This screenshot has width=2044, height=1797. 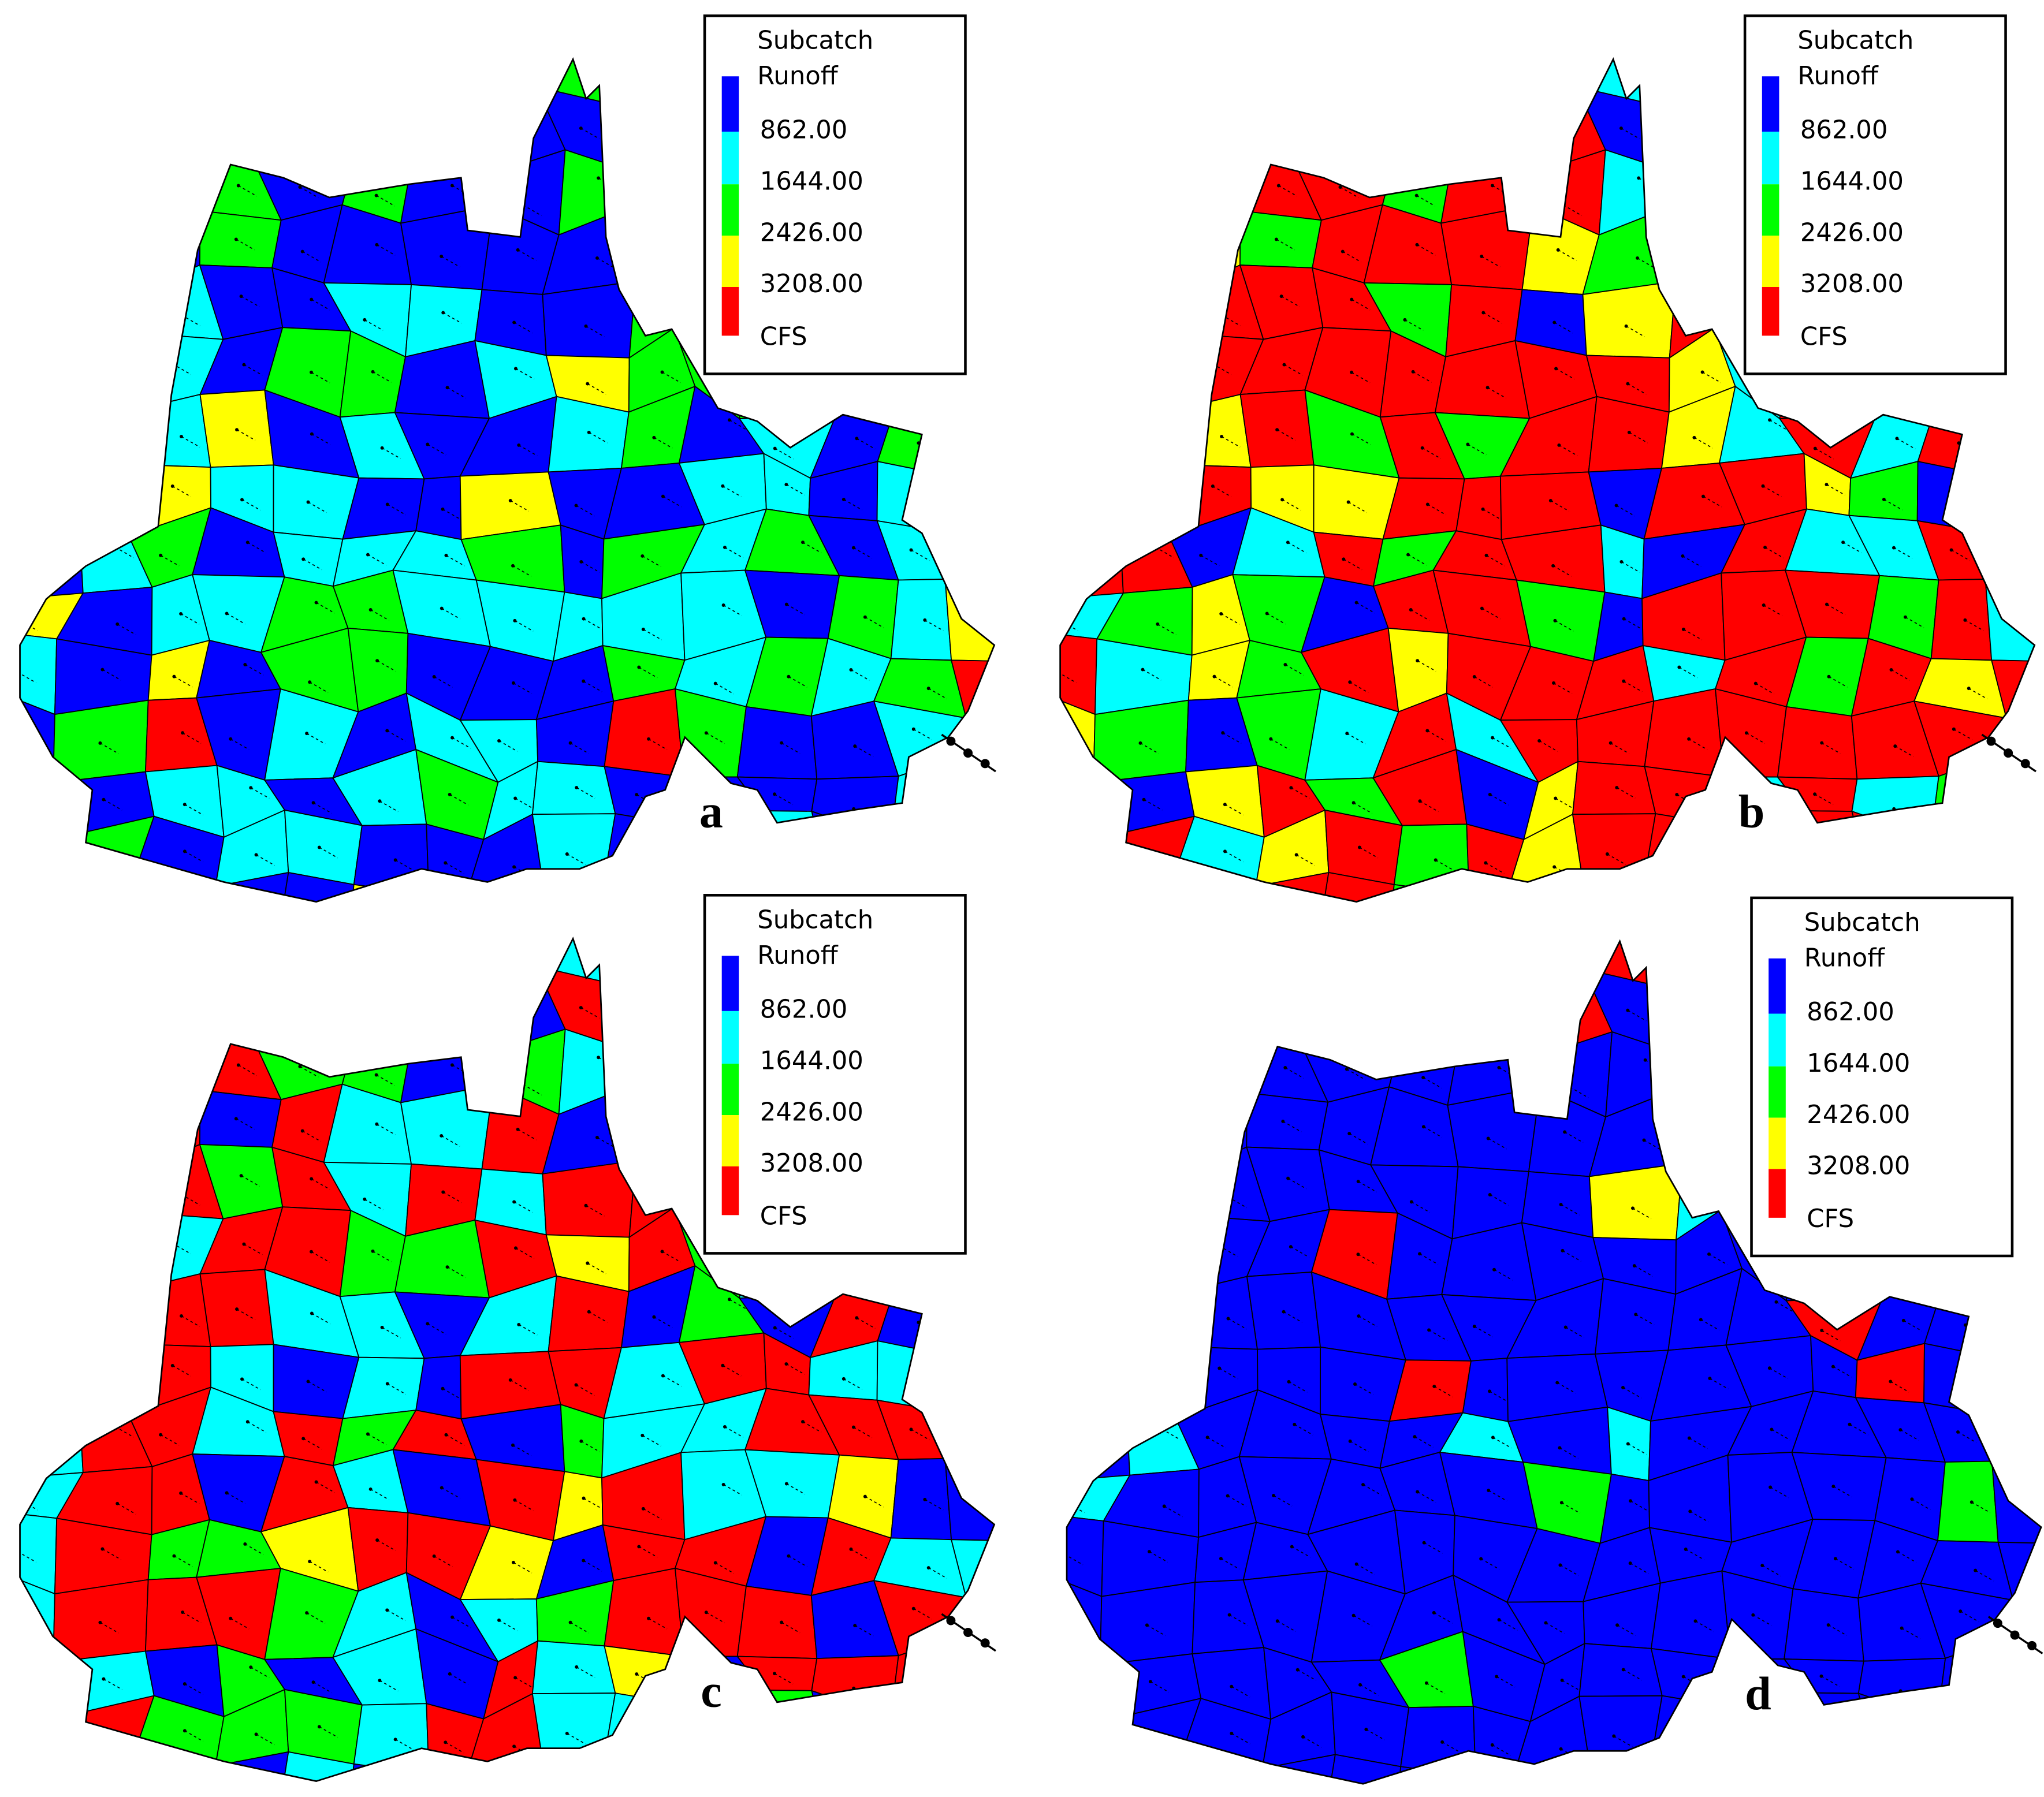 I want to click on legend-swatch, so click(x=1778, y=1092).